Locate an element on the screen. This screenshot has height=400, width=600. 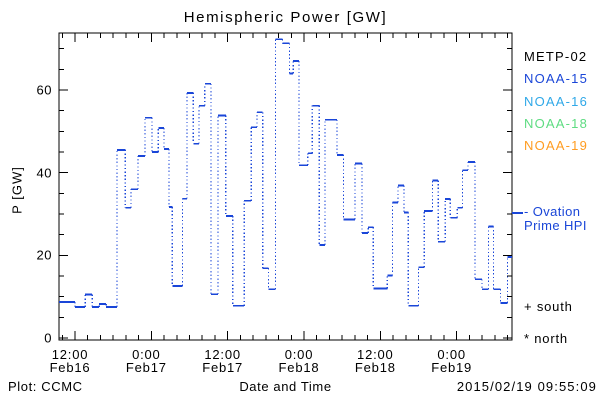
legend-ovation-prime-hpi: - Ovation Prime HPI is located at coordinates (555, 219).